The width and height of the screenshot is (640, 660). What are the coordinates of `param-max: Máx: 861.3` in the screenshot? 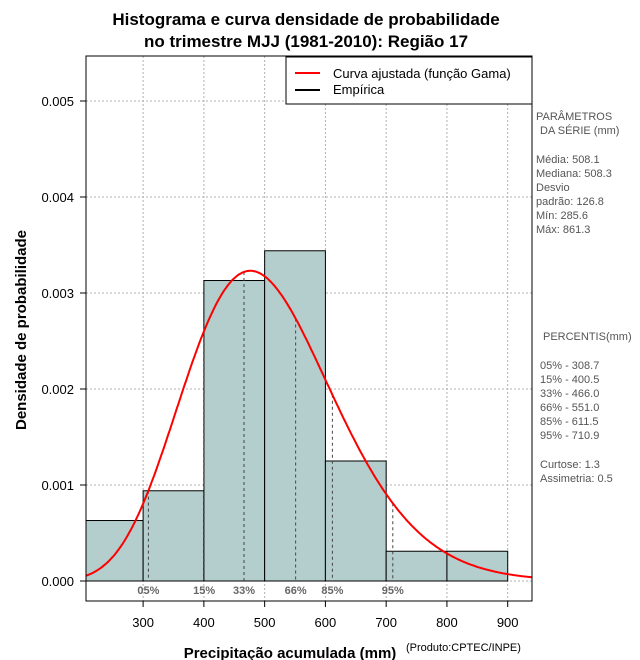 It's located at (563, 230).